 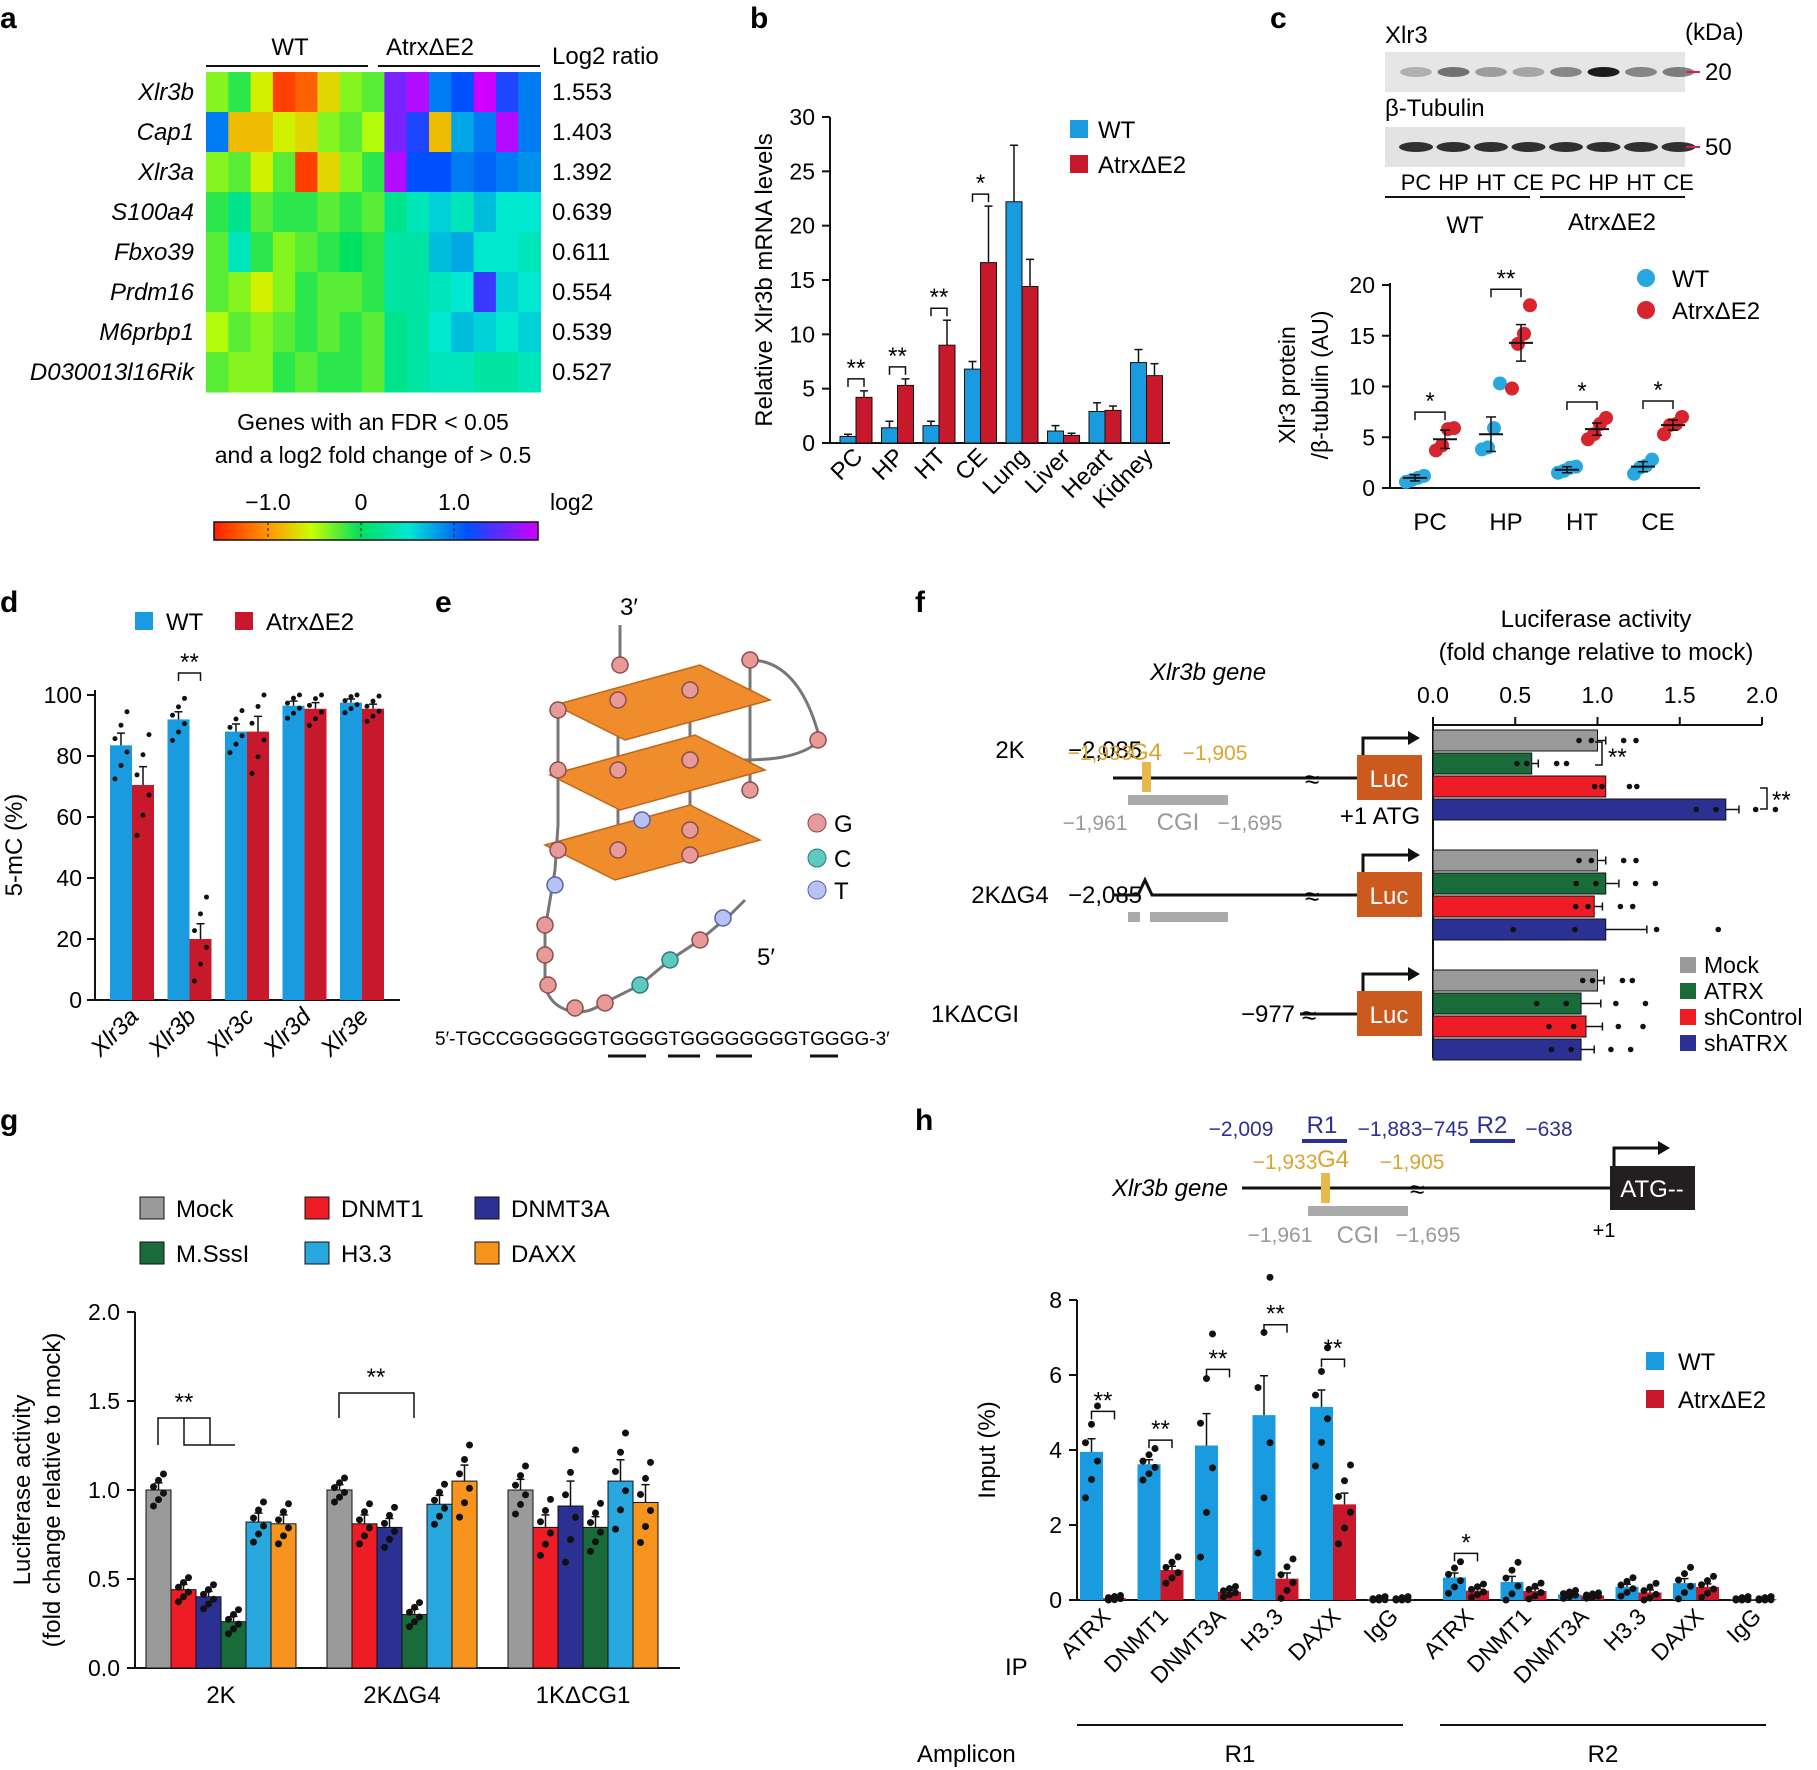 I want to click on h-r1-left: −2,009, so click(x=1241, y=1129).